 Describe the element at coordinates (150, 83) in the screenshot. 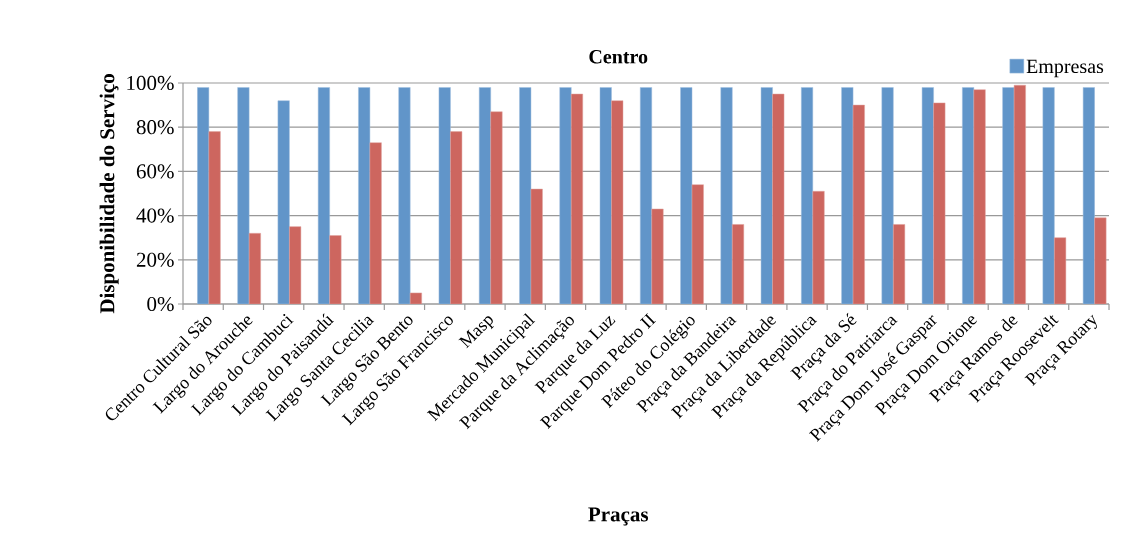

I see `y-tick-label: 100%` at that location.